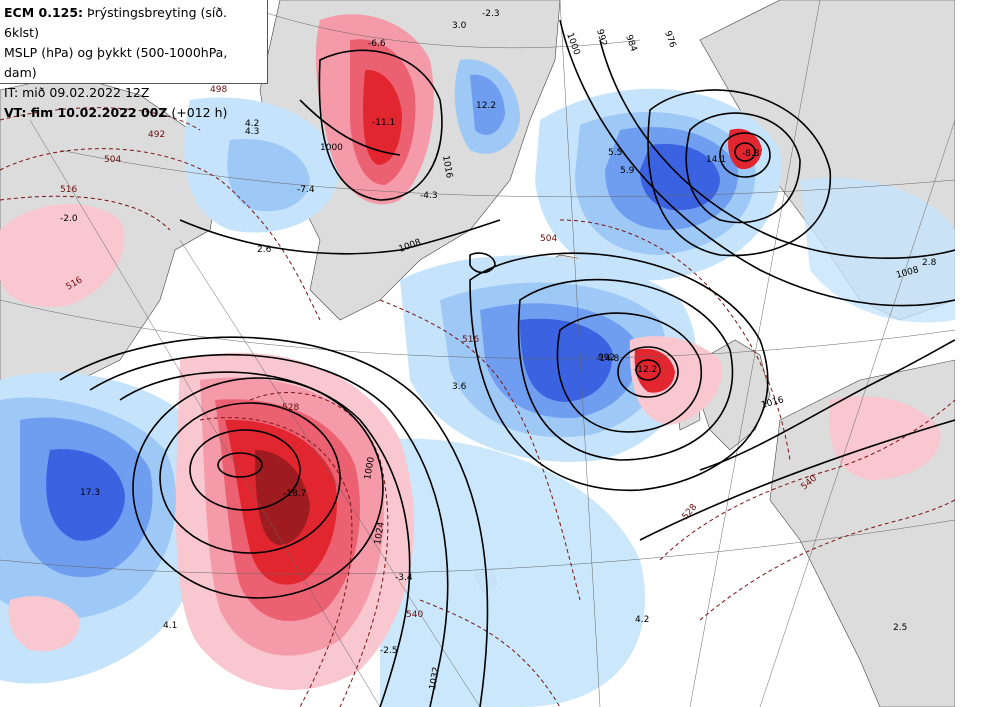  I want to click on isobar-label: 1032, so click(435, 678).